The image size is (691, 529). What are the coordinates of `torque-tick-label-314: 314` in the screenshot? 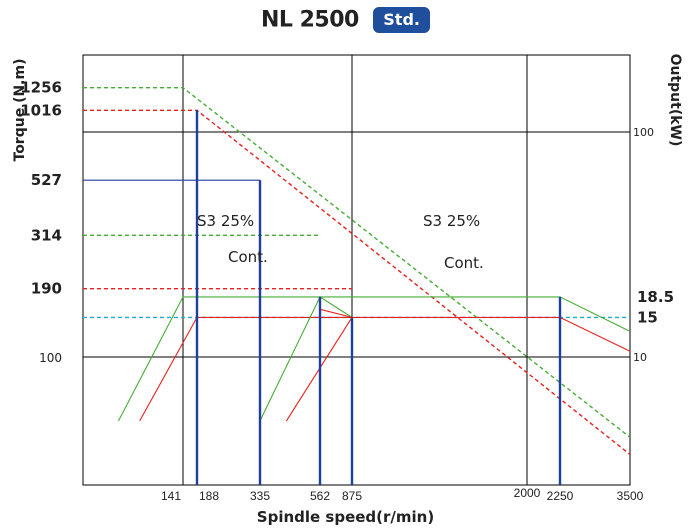 It's located at (46, 235).